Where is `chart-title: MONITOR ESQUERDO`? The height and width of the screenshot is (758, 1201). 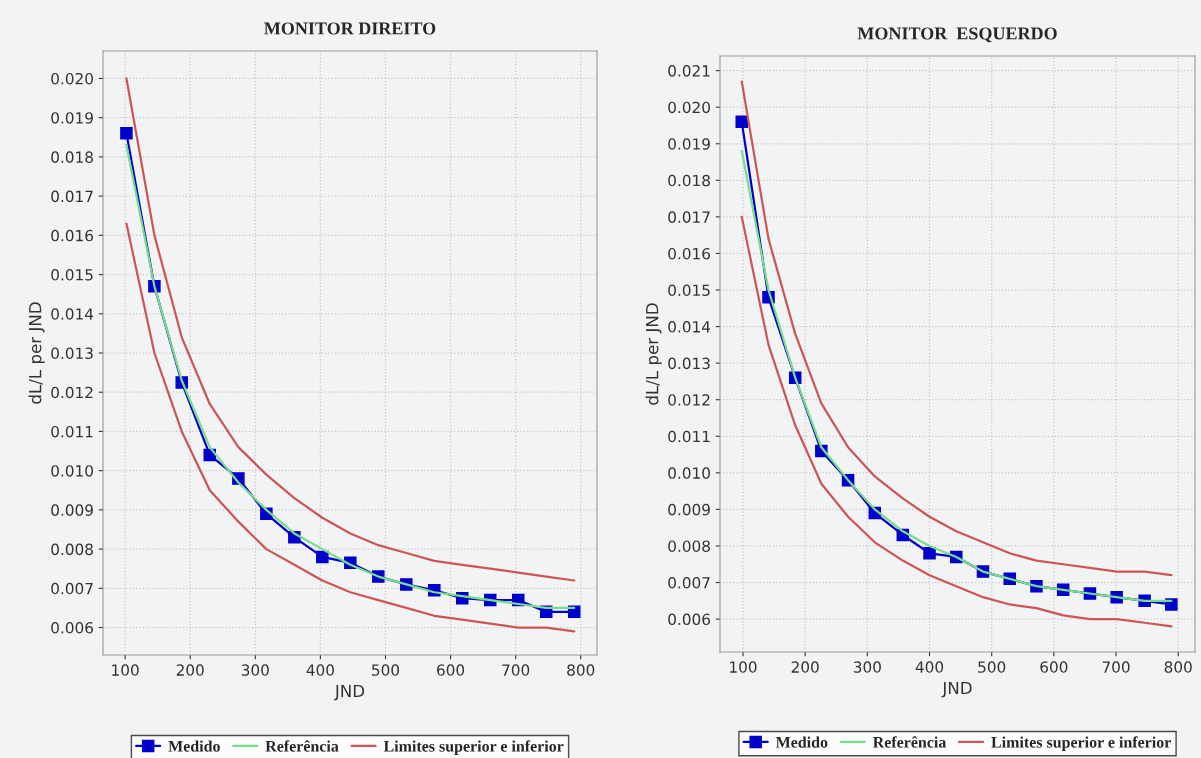
chart-title: MONITOR ESQUERDO is located at coordinates (957, 35).